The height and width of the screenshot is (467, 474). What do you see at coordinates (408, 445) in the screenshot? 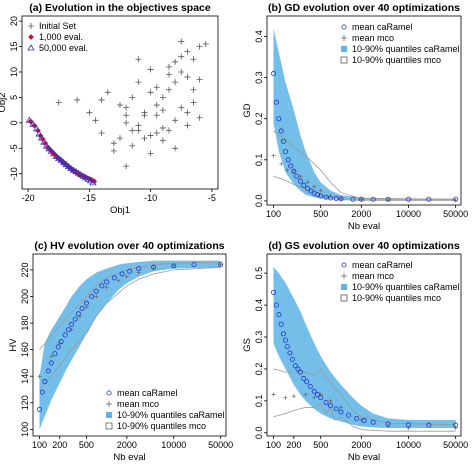
I see `x-tick-label: 10000` at bounding box center [408, 445].